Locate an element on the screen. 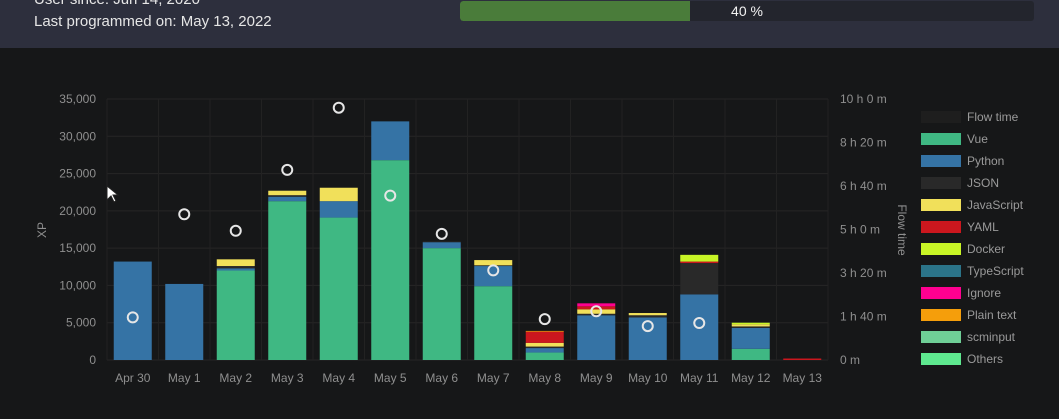 The height and width of the screenshot is (419, 1059). y-tick-label: 0 is located at coordinates (92, 360).